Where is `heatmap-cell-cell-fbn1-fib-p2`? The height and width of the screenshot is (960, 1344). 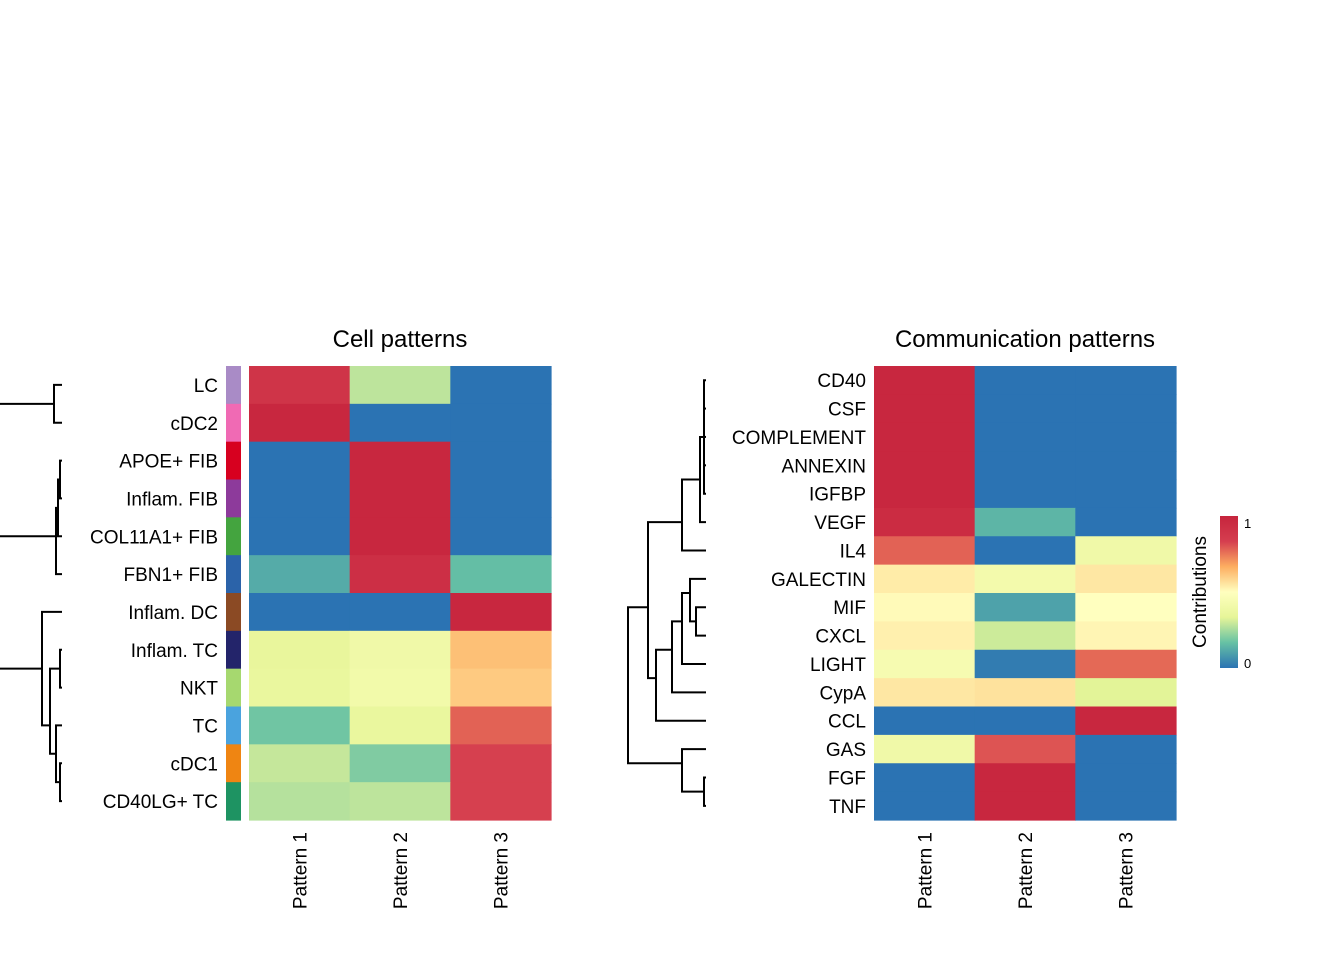
heatmap-cell-cell-fbn1-fib-p2 is located at coordinates (400, 574).